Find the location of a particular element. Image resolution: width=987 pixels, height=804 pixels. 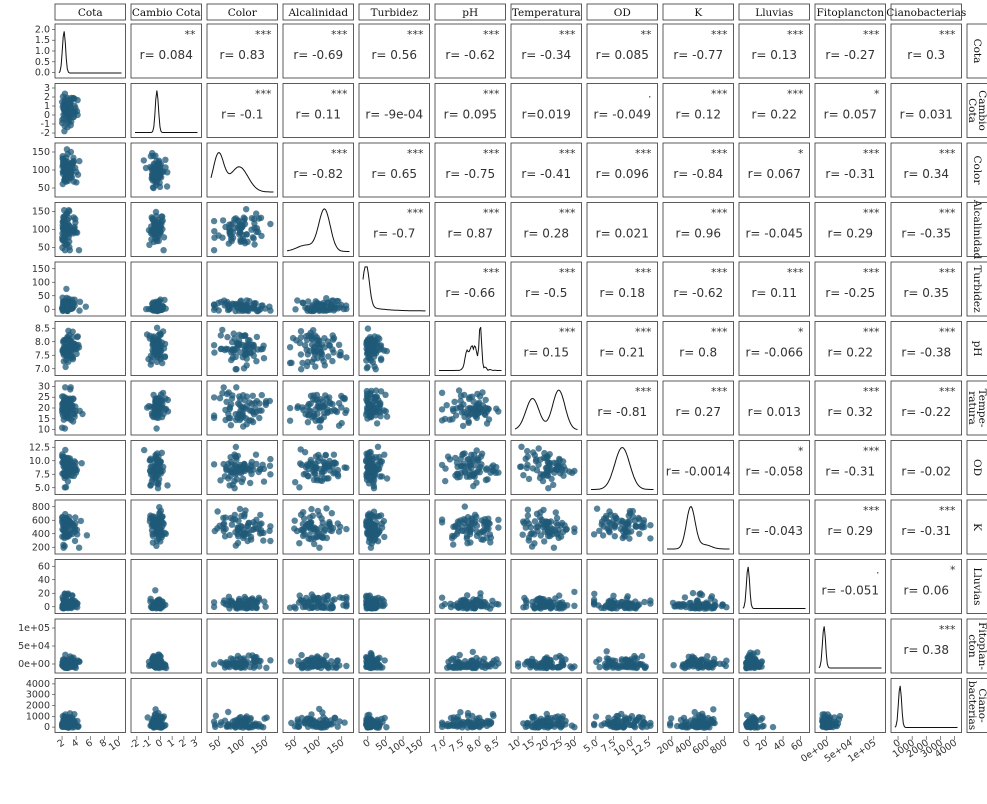

row-header-1: CambioCota is located at coordinates (976, 110).